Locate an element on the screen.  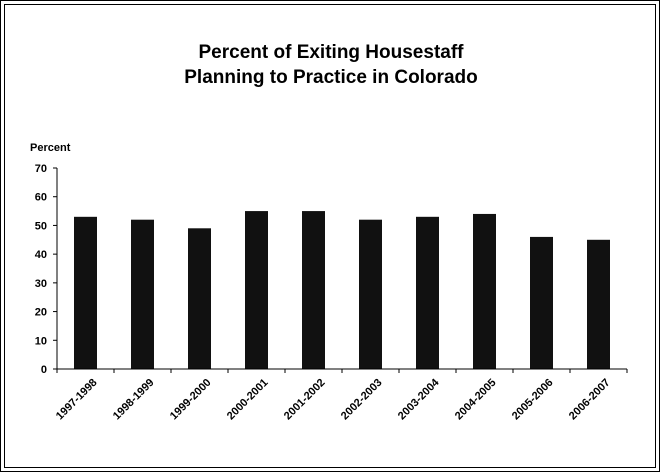
x-tick-label: 2006-2007 is located at coordinates (590, 400).